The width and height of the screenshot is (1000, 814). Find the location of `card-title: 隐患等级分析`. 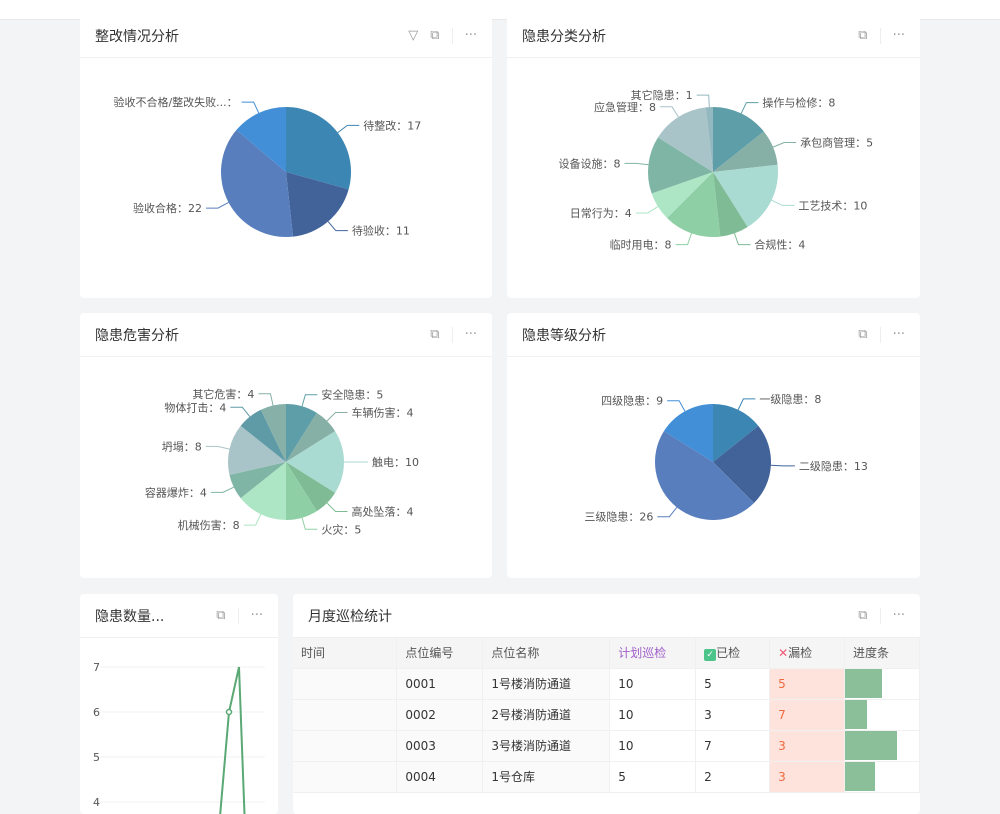

card-title: 隐患等级分析 is located at coordinates (564, 335).